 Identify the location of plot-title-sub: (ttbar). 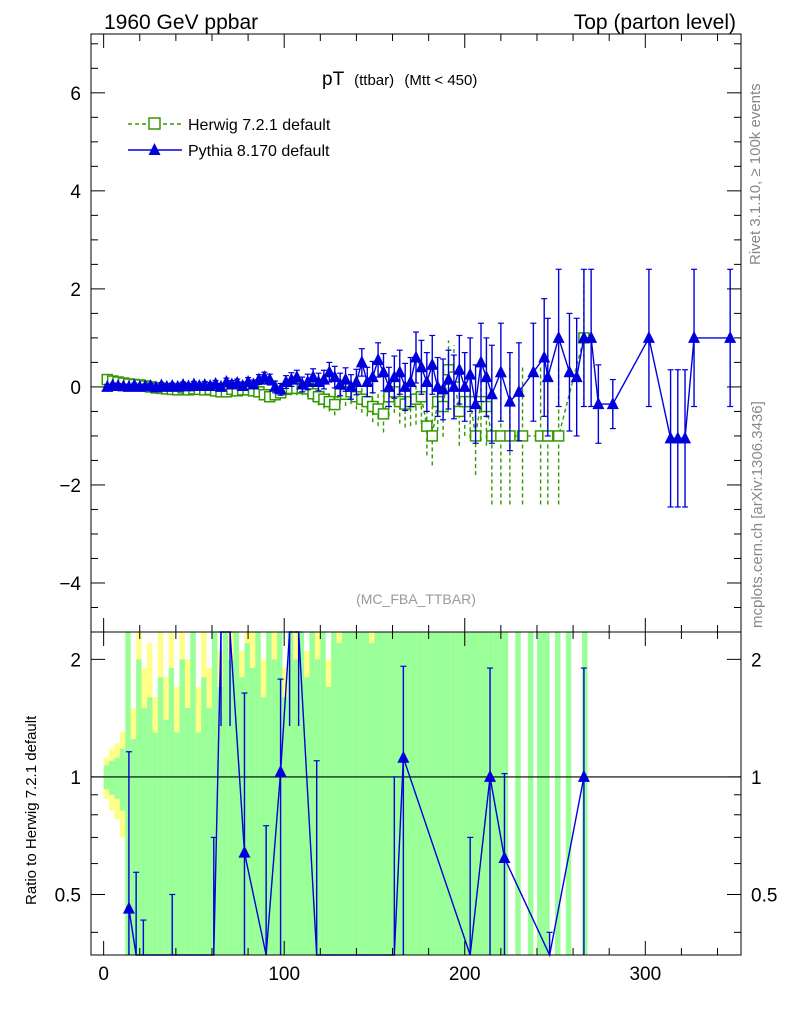
(374, 80).